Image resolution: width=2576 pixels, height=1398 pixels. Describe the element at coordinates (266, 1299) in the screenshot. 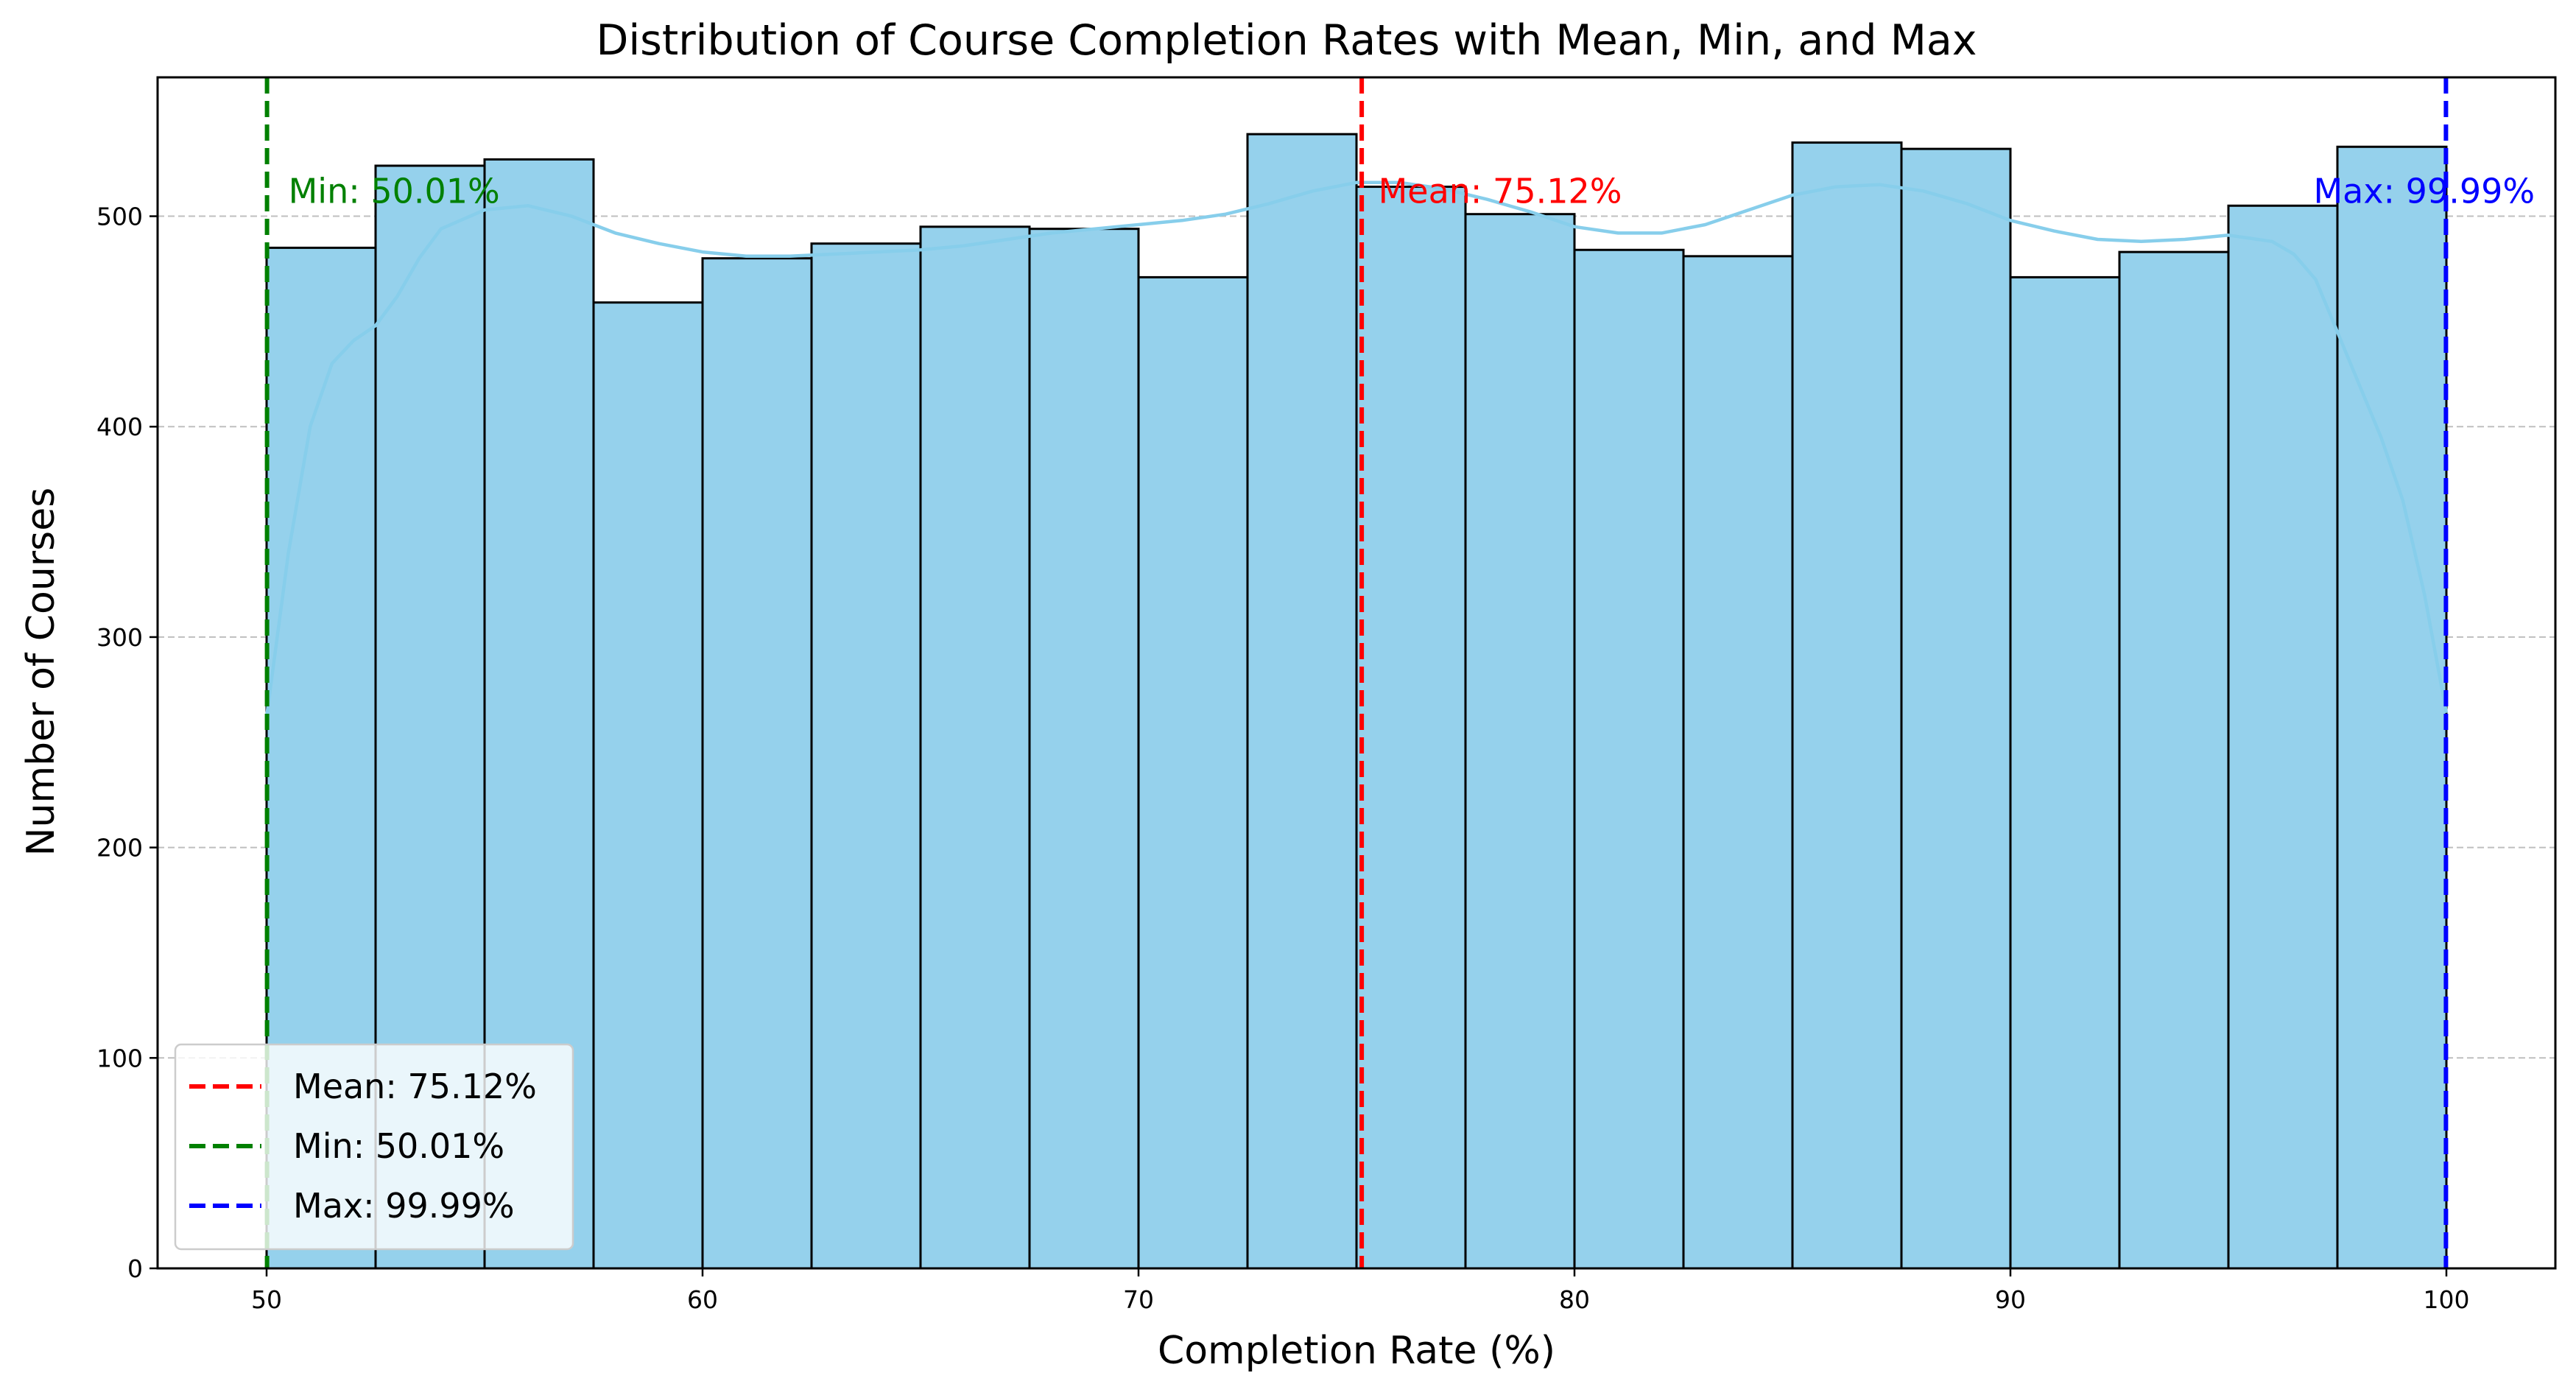

I see `x-tick-label: 50` at that location.